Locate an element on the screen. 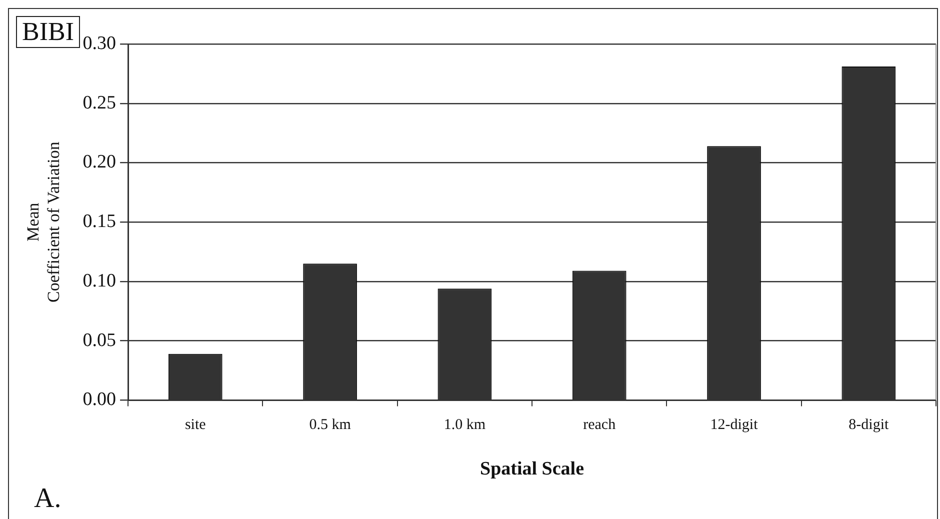  y-tick-label: 0.20 is located at coordinates (99, 162).